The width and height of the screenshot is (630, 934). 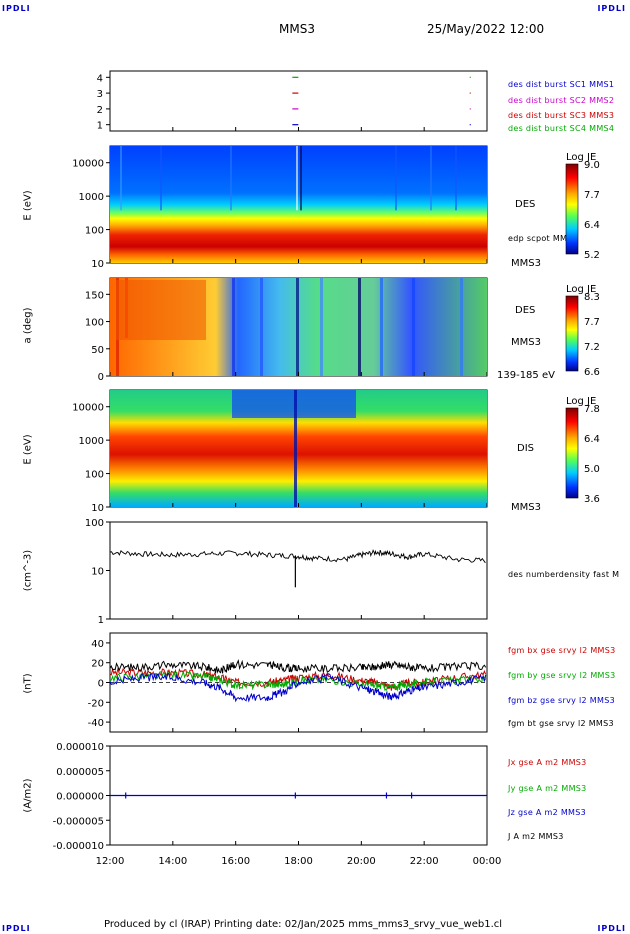 I want to click on legend-bt: fgm bt gse srvy l2 MMS3, so click(x=561, y=723).